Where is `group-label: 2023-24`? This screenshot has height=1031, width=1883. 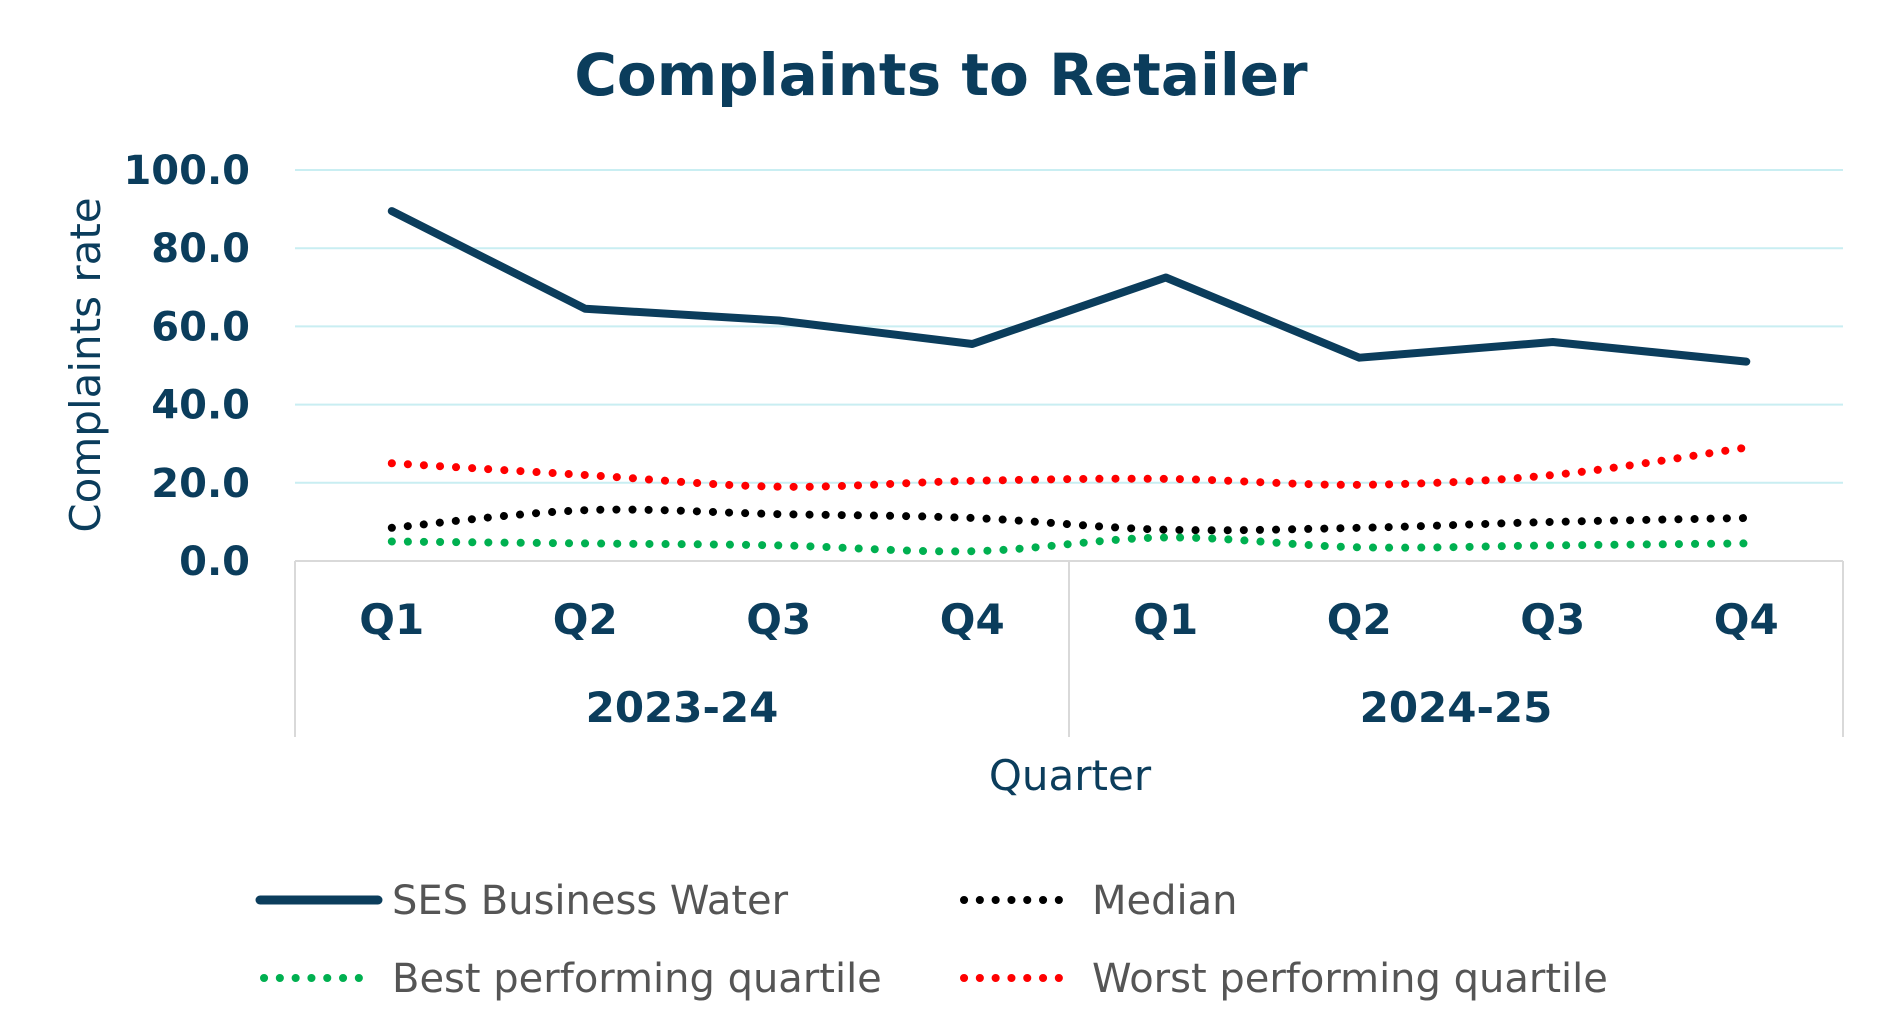 group-label: 2023-24 is located at coordinates (682, 707).